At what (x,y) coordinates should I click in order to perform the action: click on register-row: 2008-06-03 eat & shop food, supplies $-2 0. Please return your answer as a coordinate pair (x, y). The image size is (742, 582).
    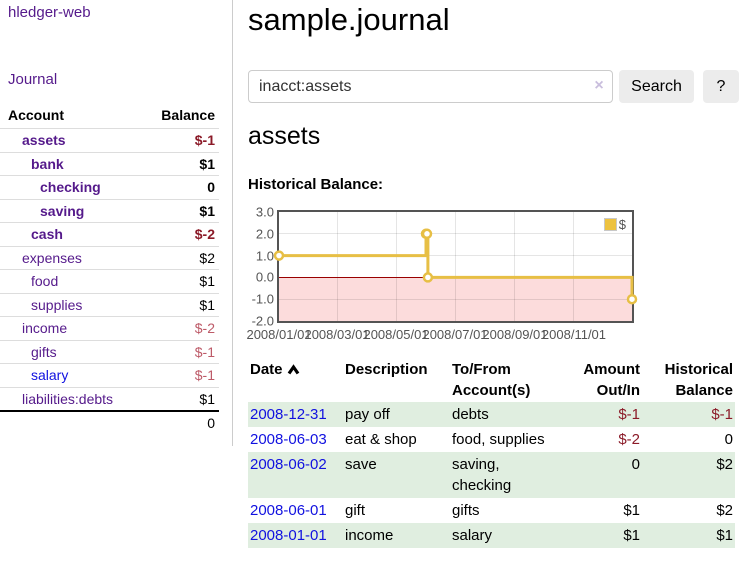
    Looking at the image, I should click on (491, 439).